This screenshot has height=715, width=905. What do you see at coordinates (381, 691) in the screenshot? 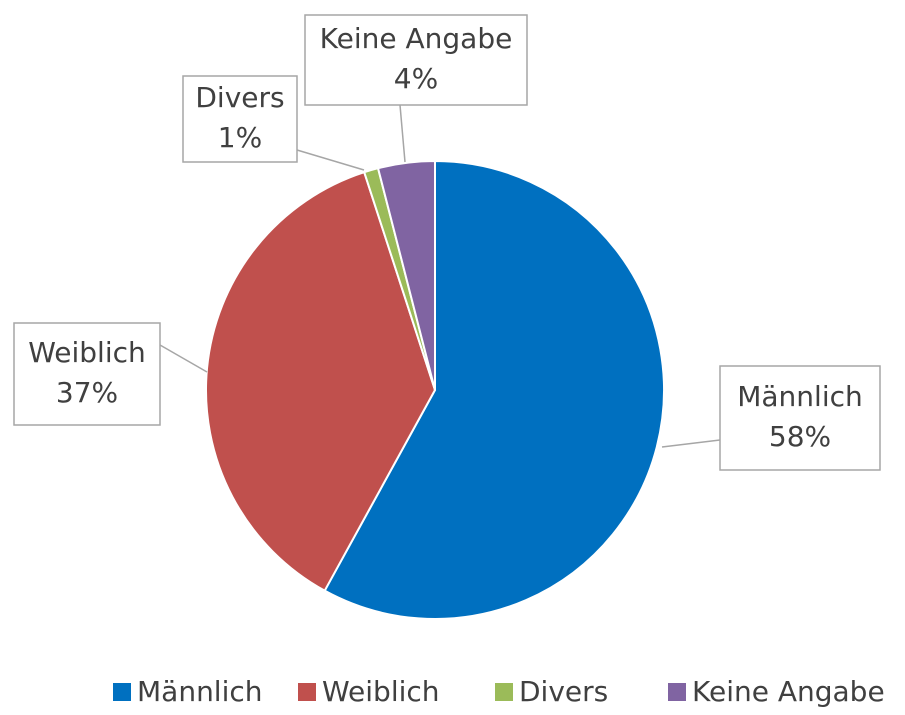
I see `legend-label: Weiblich` at bounding box center [381, 691].